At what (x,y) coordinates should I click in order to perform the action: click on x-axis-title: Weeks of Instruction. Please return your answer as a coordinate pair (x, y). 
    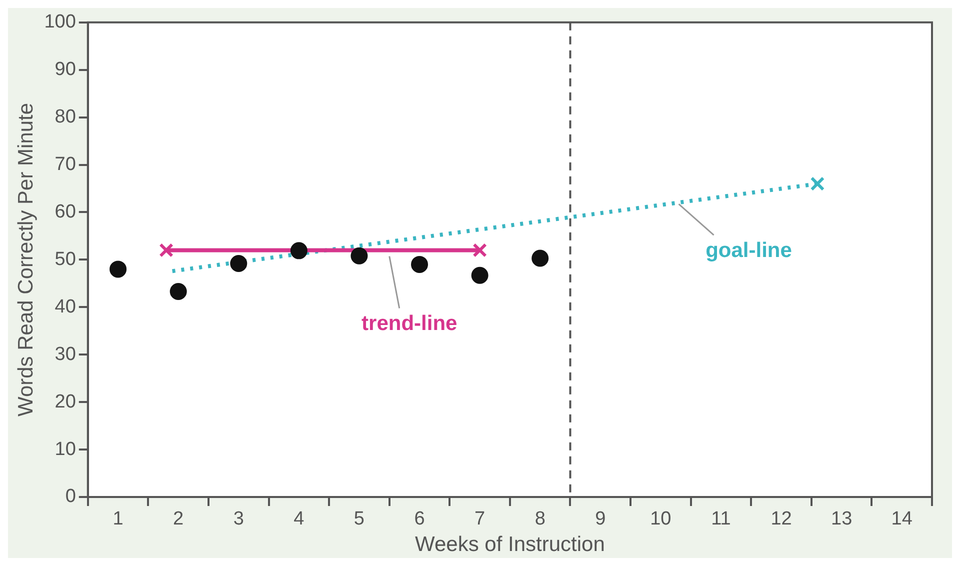
    Looking at the image, I should click on (510, 544).